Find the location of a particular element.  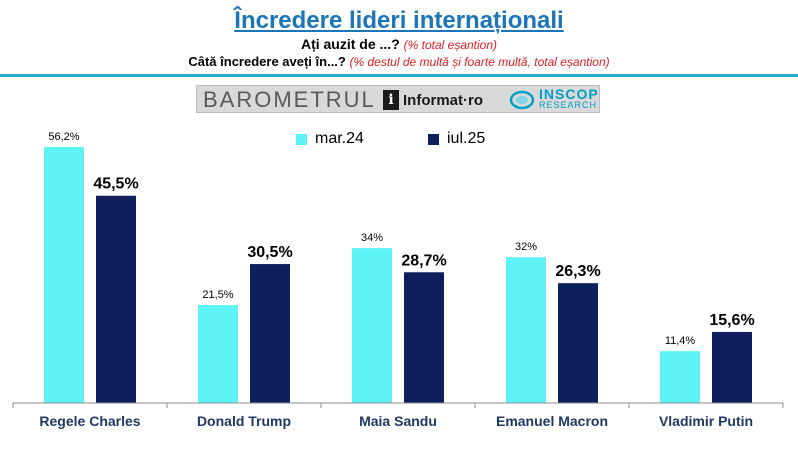

data-label-donald-trump-series-2: 30,5% is located at coordinates (269, 252).